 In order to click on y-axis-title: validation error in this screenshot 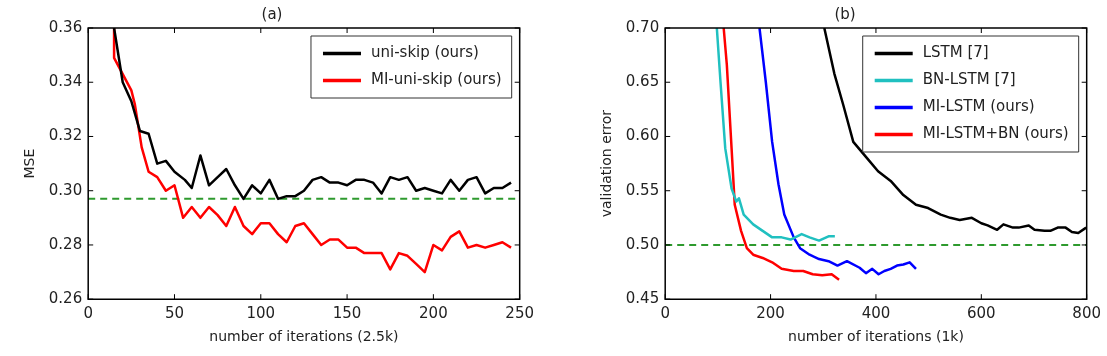, I will do `click(606, 163)`.